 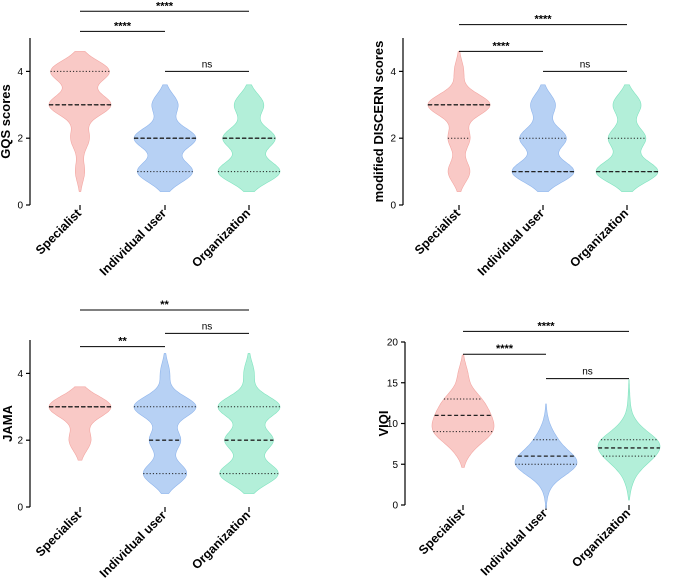 What do you see at coordinates (7, 422) in the screenshot?
I see `y-axis-label: JAMA` at bounding box center [7, 422].